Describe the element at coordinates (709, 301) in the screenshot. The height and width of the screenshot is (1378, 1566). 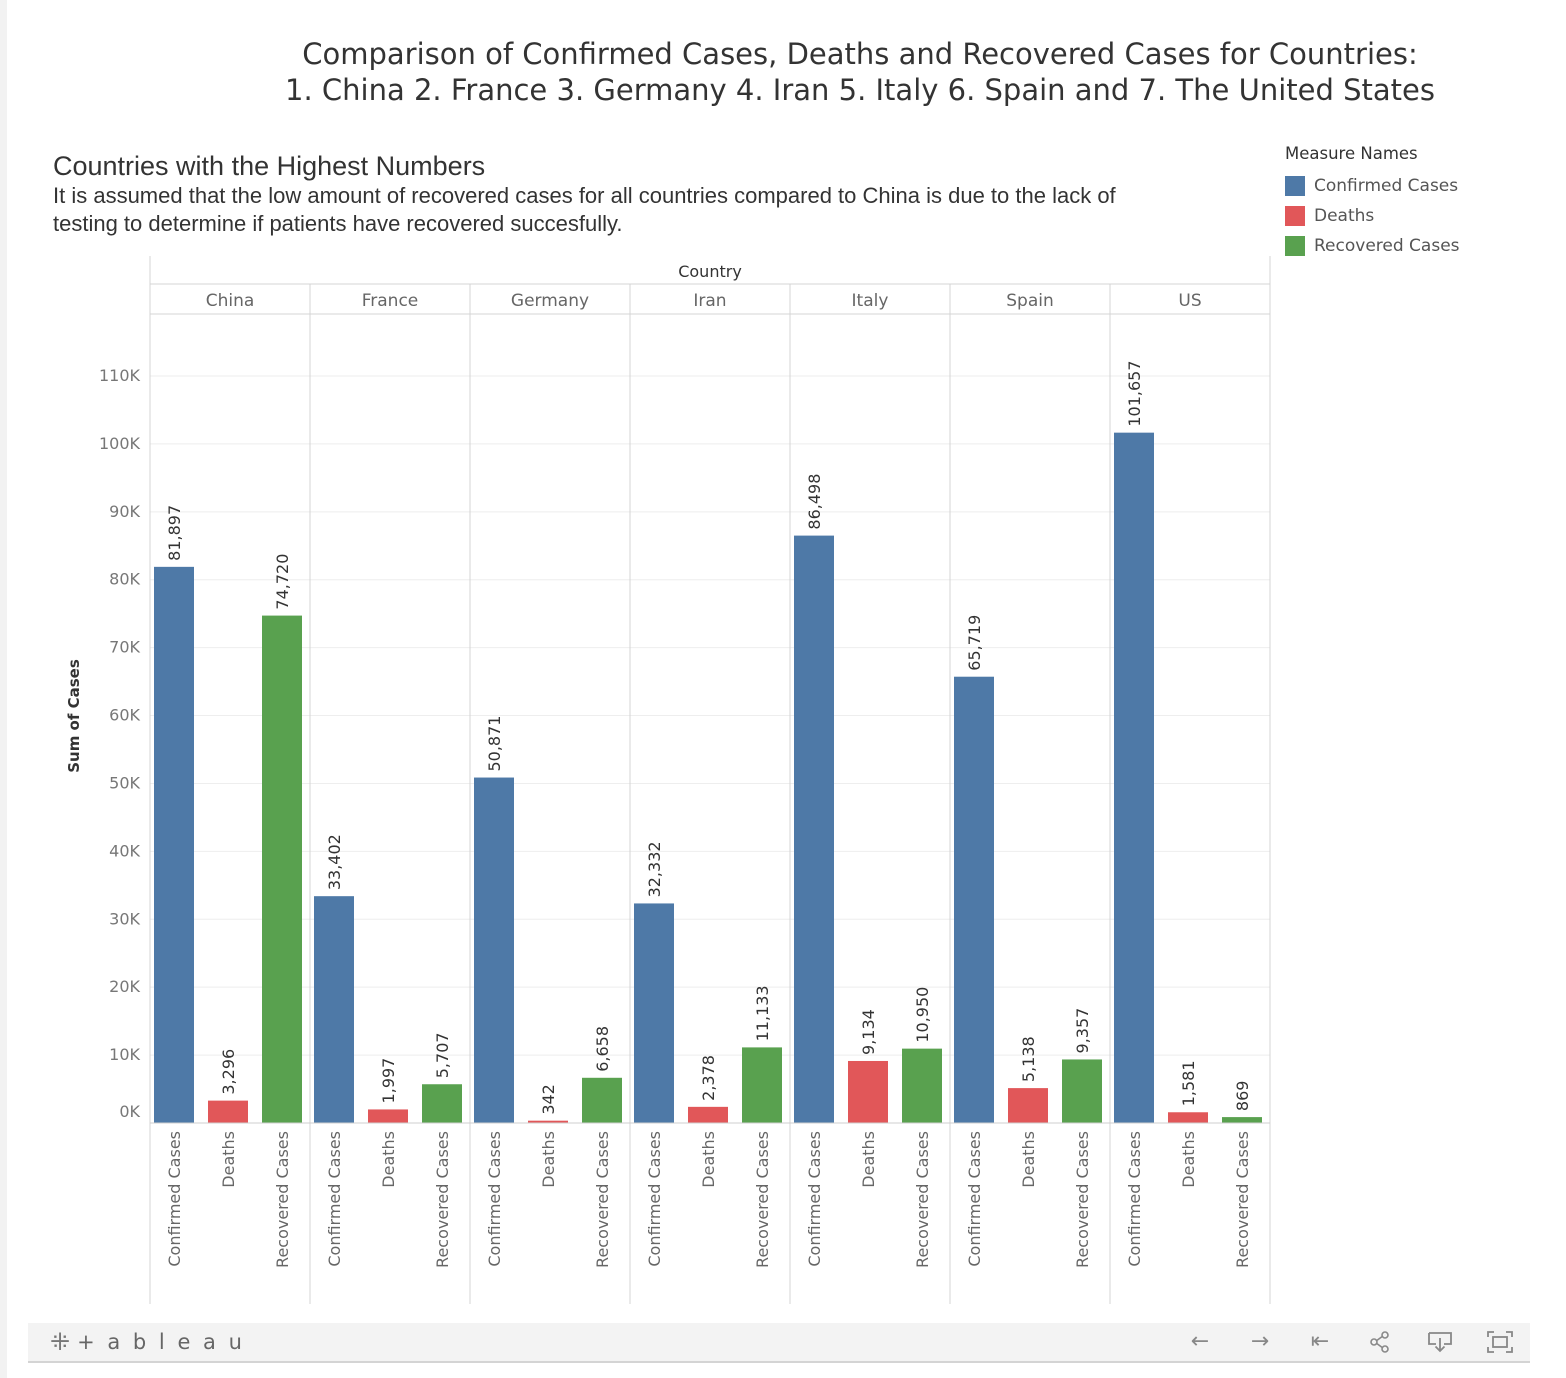
I see `country-header: Iran` at that location.